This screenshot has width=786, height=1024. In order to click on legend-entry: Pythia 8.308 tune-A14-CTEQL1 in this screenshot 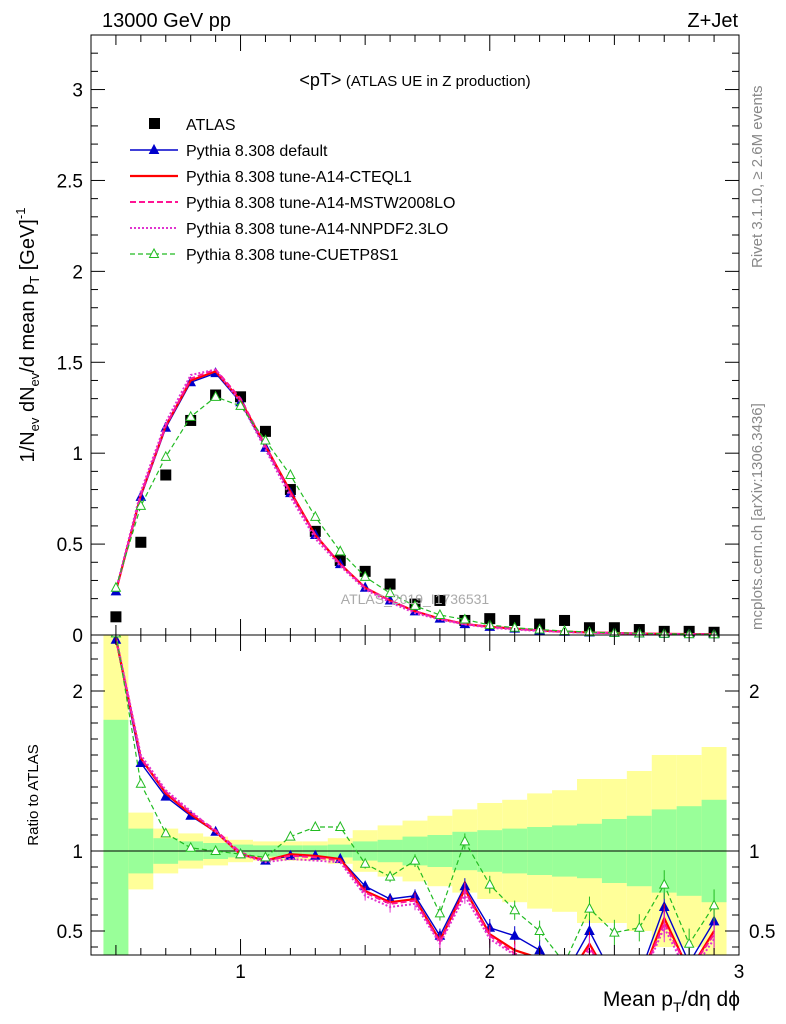, I will do `click(271, 177)`.